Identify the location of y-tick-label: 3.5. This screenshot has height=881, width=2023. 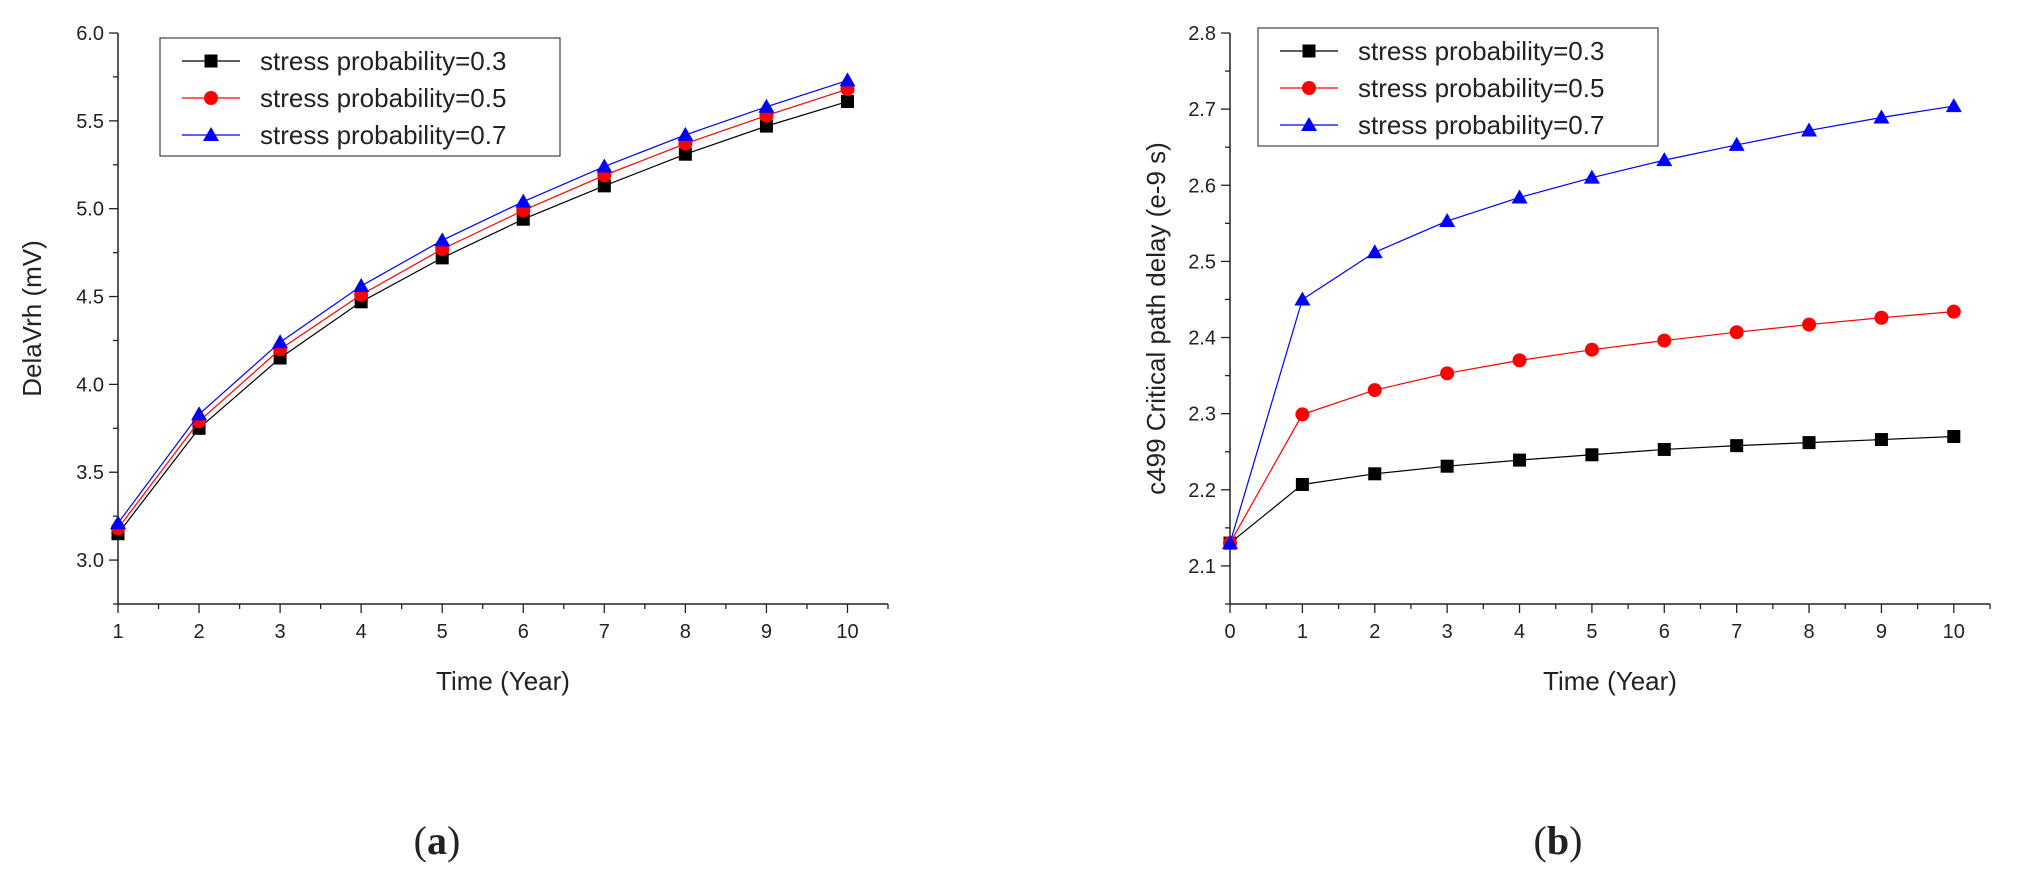
(90, 473).